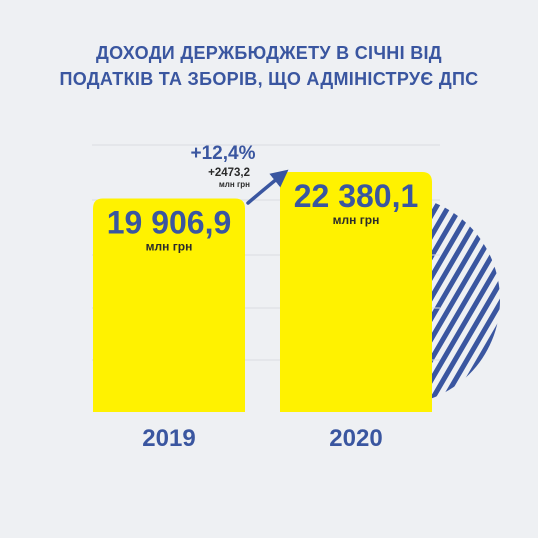 The image size is (538, 538). I want to click on chart-title-line-2: ПОДАТКІВ ТА ЗБОРІВ, ЩО АДМІНІСТРУЄ ДПС, so click(269, 79).